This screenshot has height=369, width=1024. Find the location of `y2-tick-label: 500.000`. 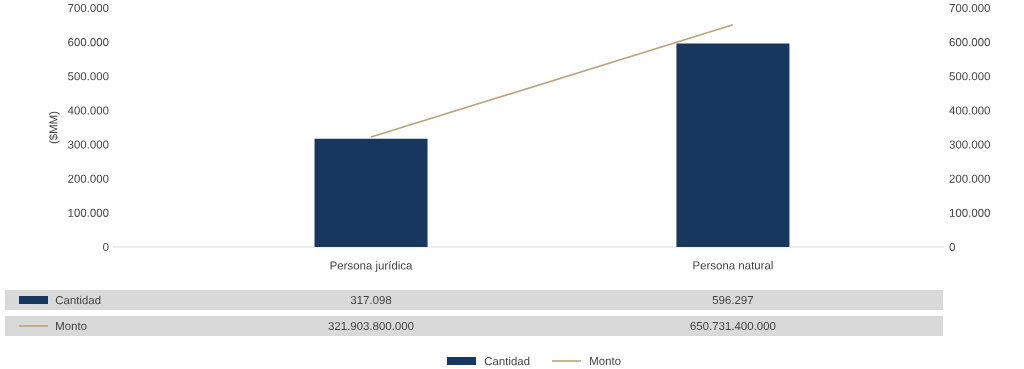

y2-tick-label: 500.000 is located at coordinates (969, 76).